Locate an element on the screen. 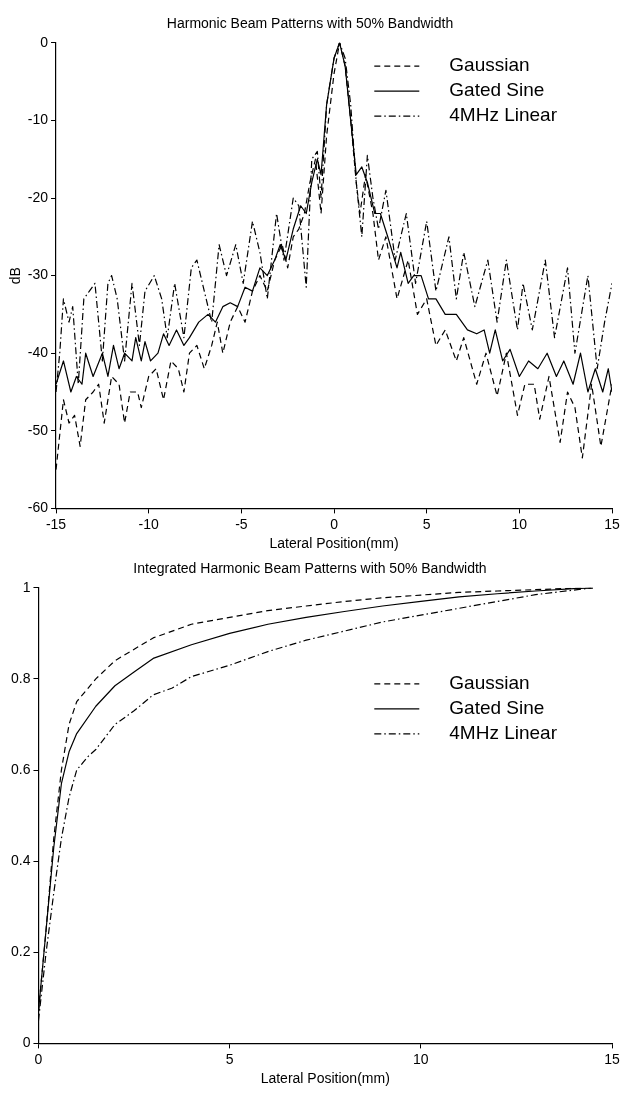 This screenshot has width=634, height=1101. x-tick-label: 0 is located at coordinates (334, 523).